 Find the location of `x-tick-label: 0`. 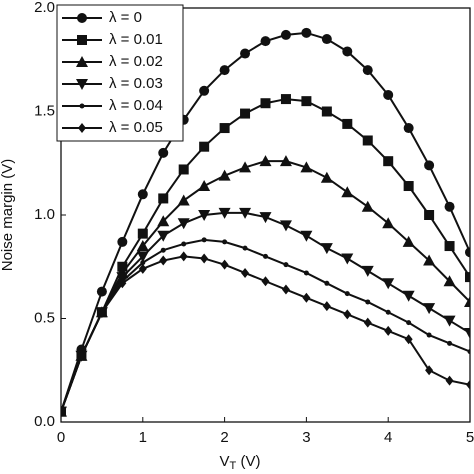

x-tick-label: 0 is located at coordinates (61, 437).